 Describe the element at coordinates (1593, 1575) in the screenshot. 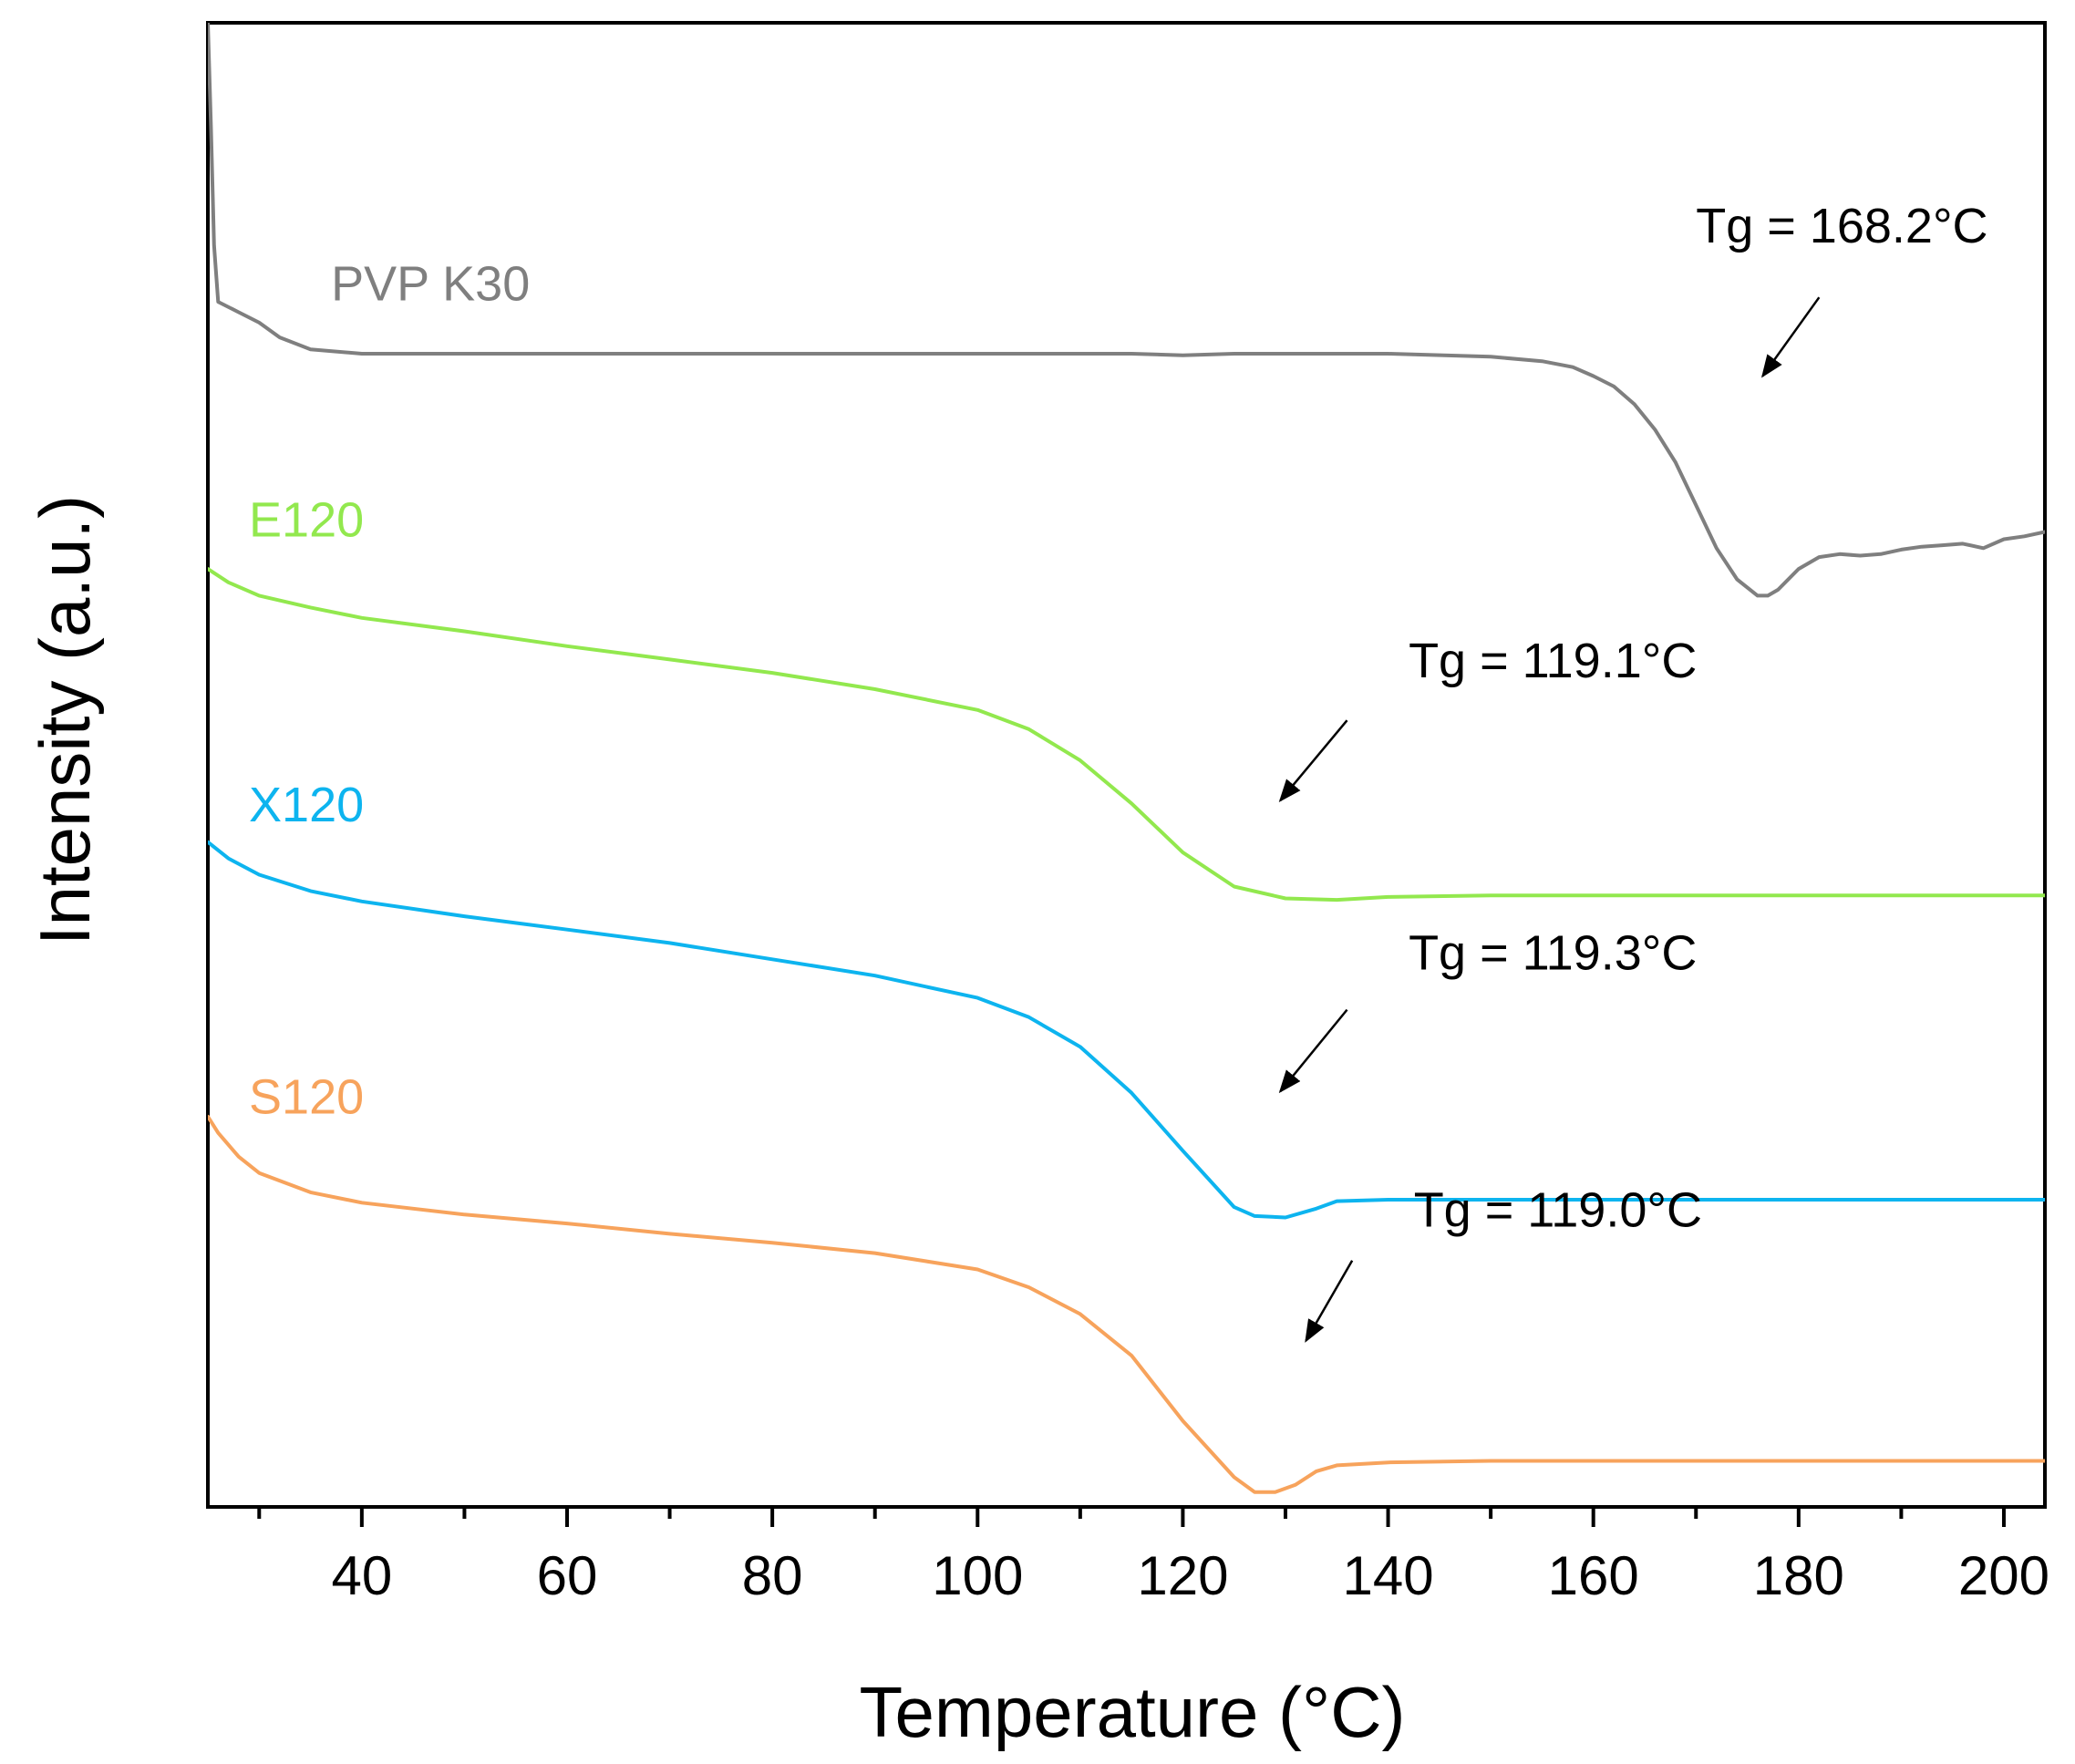

I see `x-tick-label: 160` at that location.